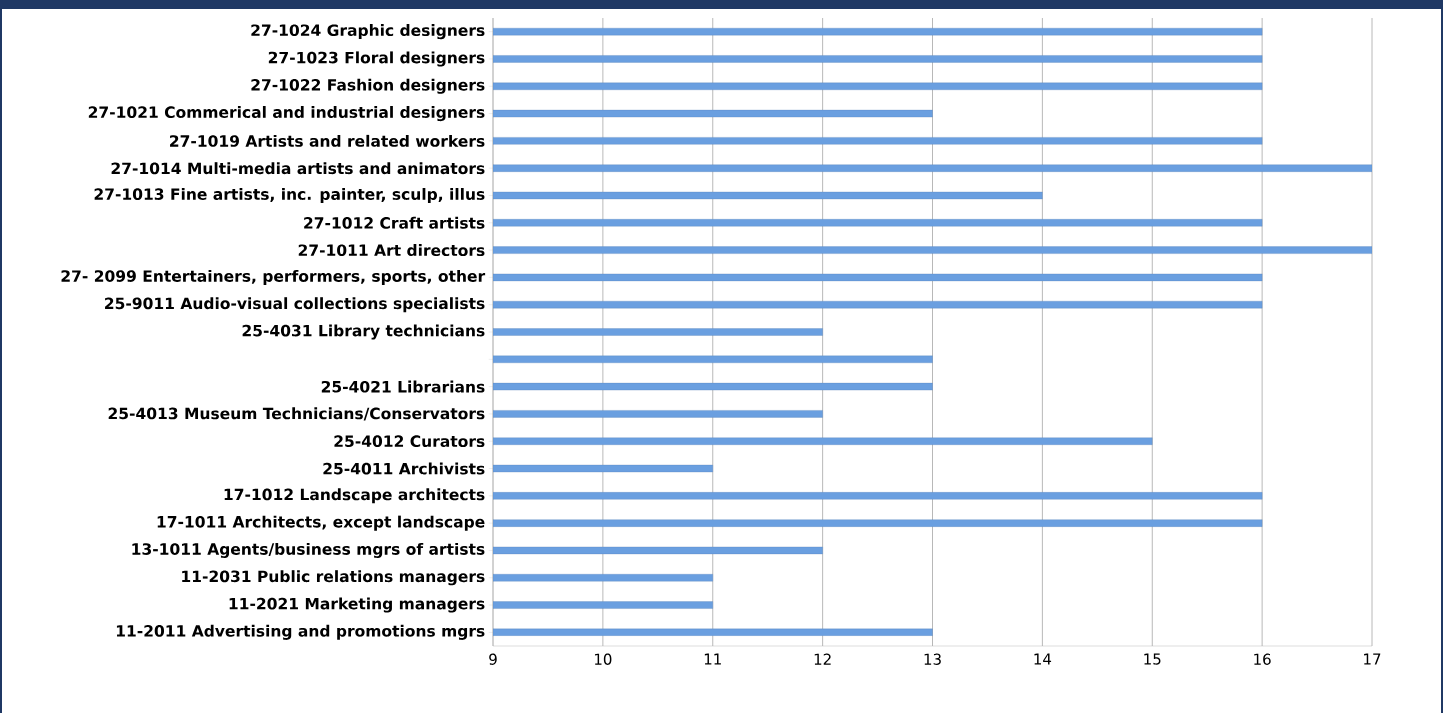 This screenshot has width=1443, height=713. What do you see at coordinates (300, 632) in the screenshot?
I see `y-tick-label: 11-2011 Advertising and promotions mgrs` at bounding box center [300, 632].